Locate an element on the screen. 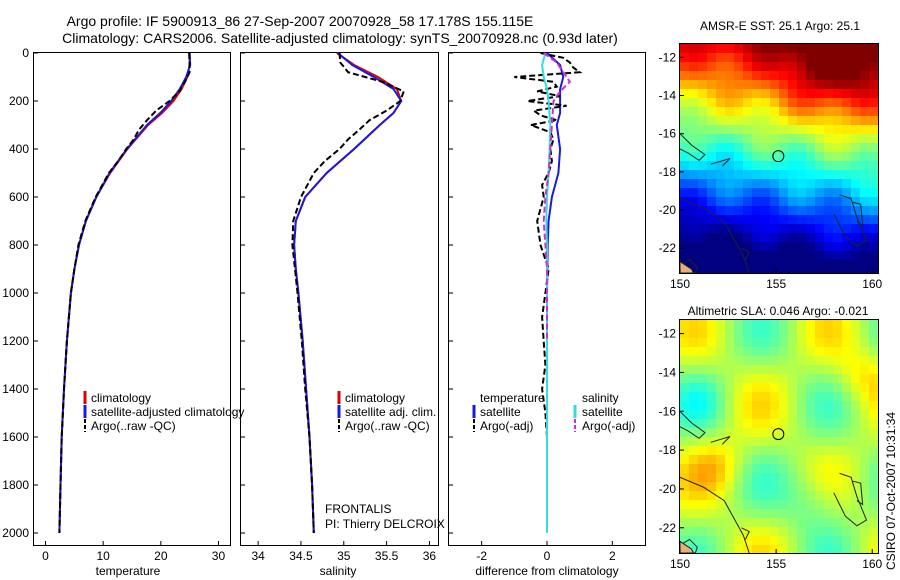 This screenshot has height=580, width=900. y-tick-label: 2000 is located at coordinates (15, 533).